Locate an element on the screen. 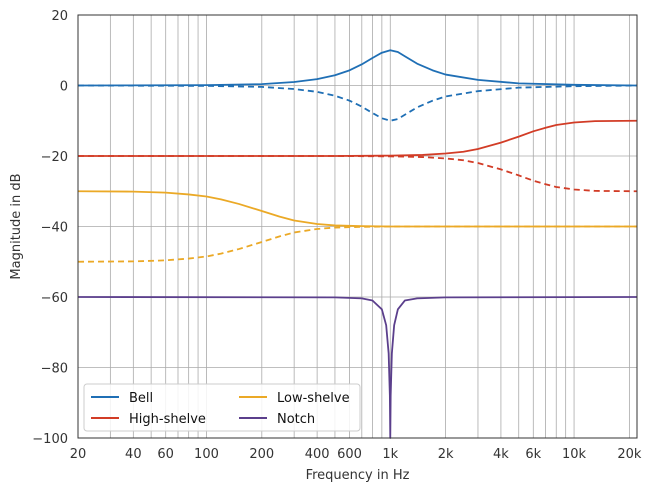  x-tick-label: 400 is located at coordinates (317, 454).